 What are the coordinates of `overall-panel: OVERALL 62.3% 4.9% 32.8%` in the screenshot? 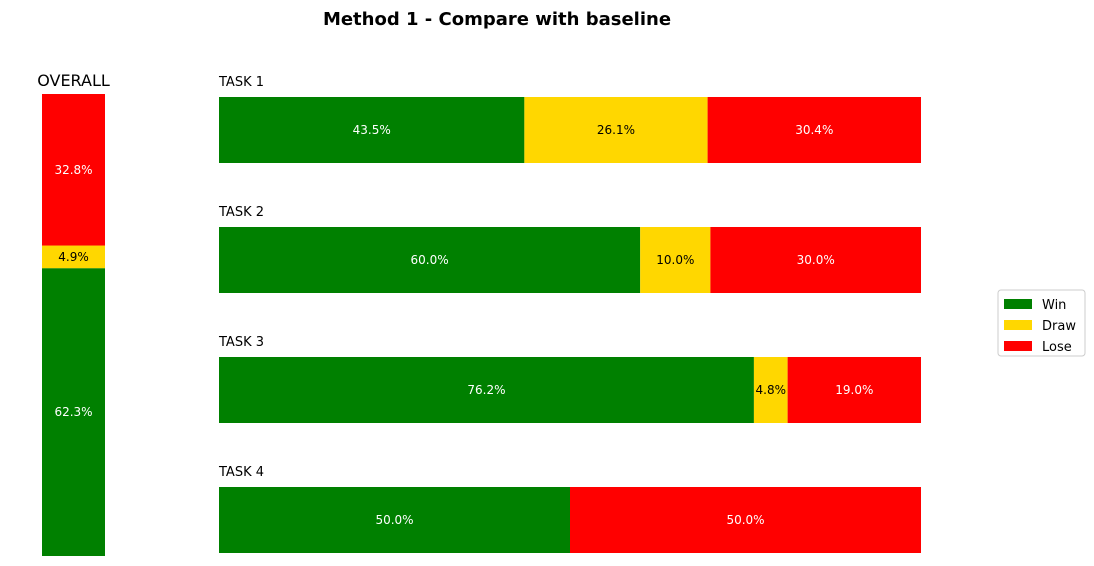 It's located at (73, 313).